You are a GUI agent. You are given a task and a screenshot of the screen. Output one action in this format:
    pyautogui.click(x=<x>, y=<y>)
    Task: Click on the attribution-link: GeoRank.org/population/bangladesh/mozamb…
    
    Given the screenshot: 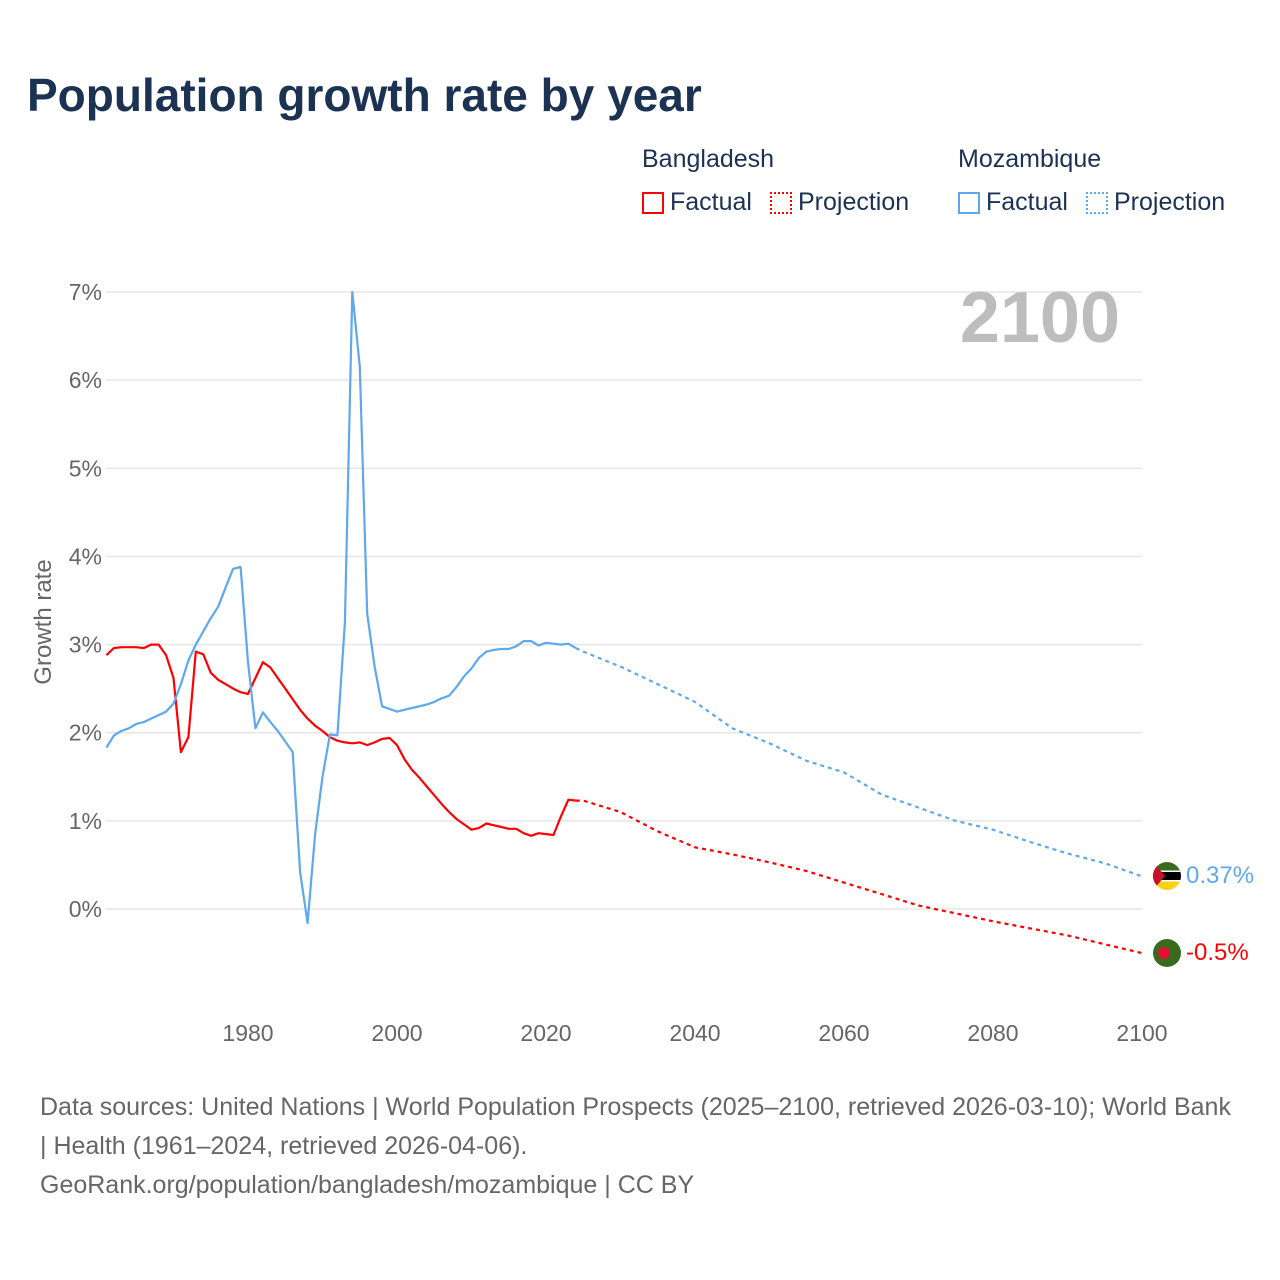 What is the action you would take?
    pyautogui.click(x=367, y=1185)
    